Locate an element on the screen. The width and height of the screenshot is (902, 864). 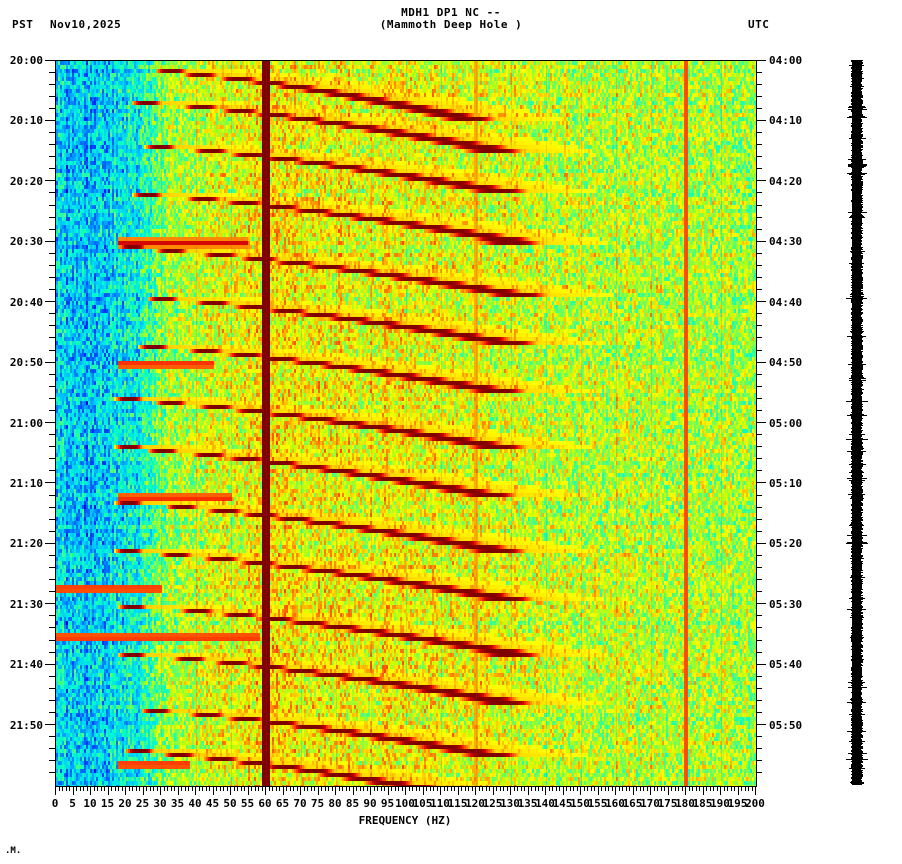
frequency-label: 60 is located at coordinates (265, 803).